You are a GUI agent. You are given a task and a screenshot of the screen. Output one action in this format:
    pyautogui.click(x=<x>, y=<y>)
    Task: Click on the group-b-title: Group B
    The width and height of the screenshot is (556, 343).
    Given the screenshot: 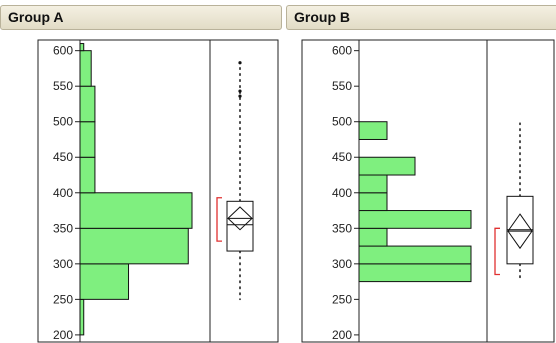 What is the action you would take?
    pyautogui.click(x=421, y=17)
    